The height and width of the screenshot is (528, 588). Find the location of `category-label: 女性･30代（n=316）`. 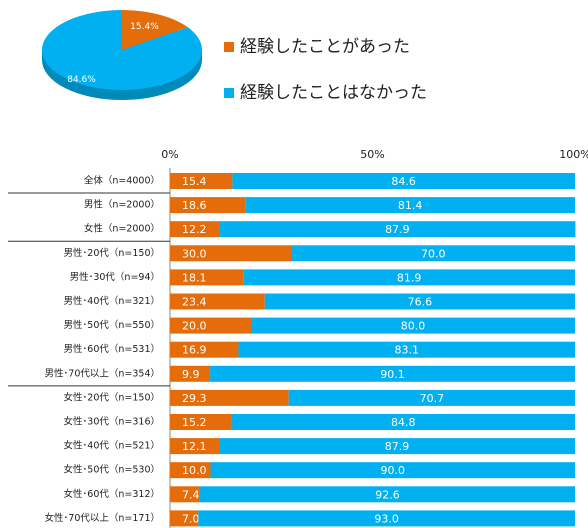

category-label: 女性･30代（n=316） is located at coordinates (112, 422).